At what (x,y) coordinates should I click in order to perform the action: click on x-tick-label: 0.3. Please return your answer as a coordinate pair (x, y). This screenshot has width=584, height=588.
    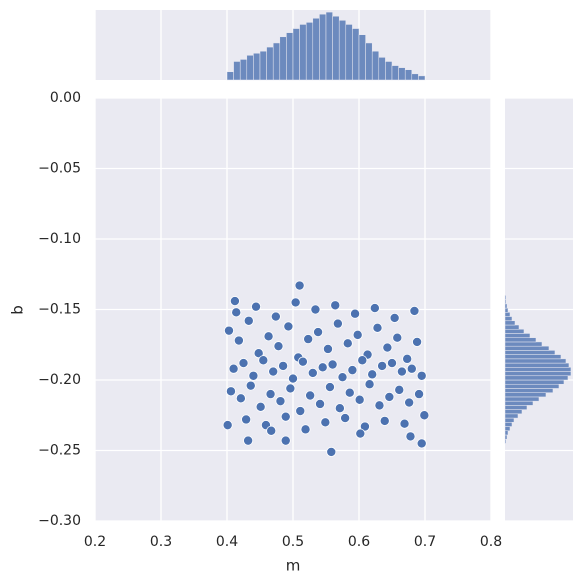
    Looking at the image, I should click on (161, 542).